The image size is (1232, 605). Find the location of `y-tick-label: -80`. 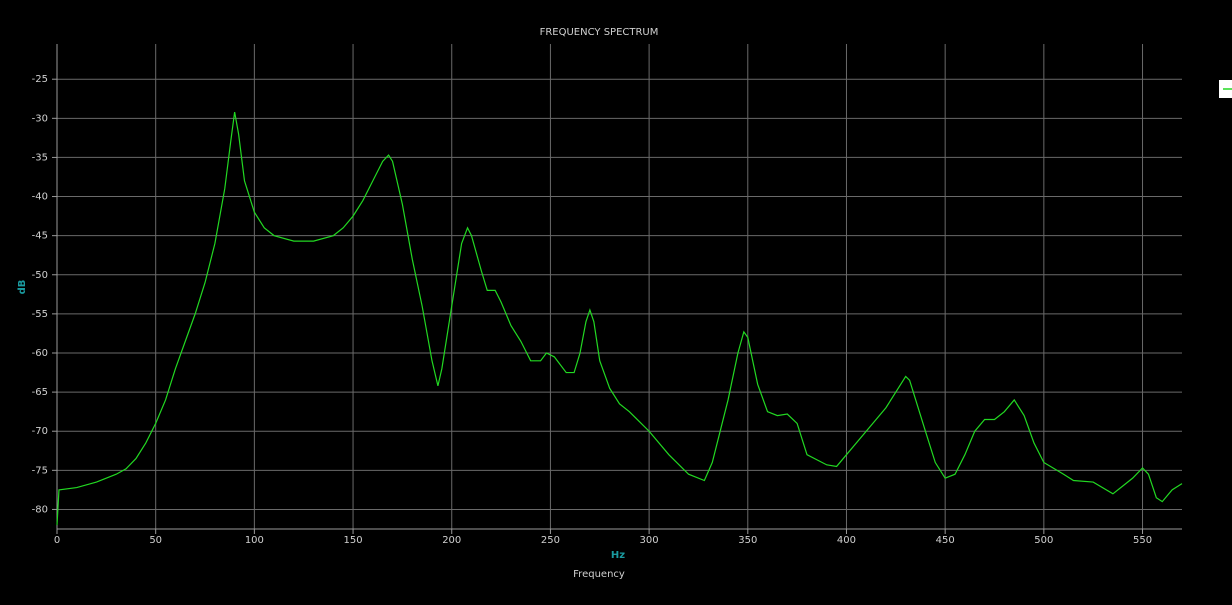

y-tick-label: -80 is located at coordinates (40, 509).